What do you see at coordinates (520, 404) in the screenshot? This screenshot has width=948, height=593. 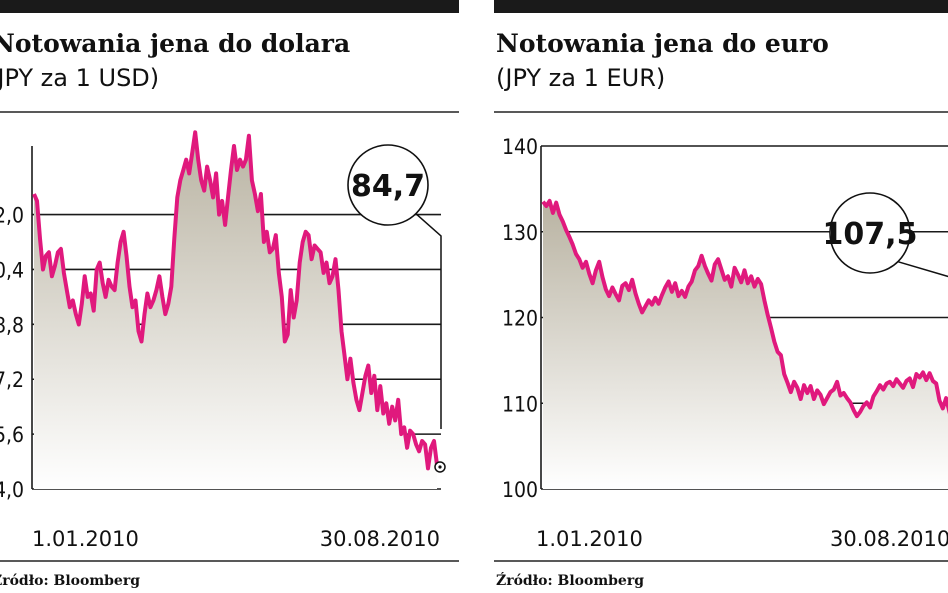 I see `y-tick-label: 110` at bounding box center [520, 404].